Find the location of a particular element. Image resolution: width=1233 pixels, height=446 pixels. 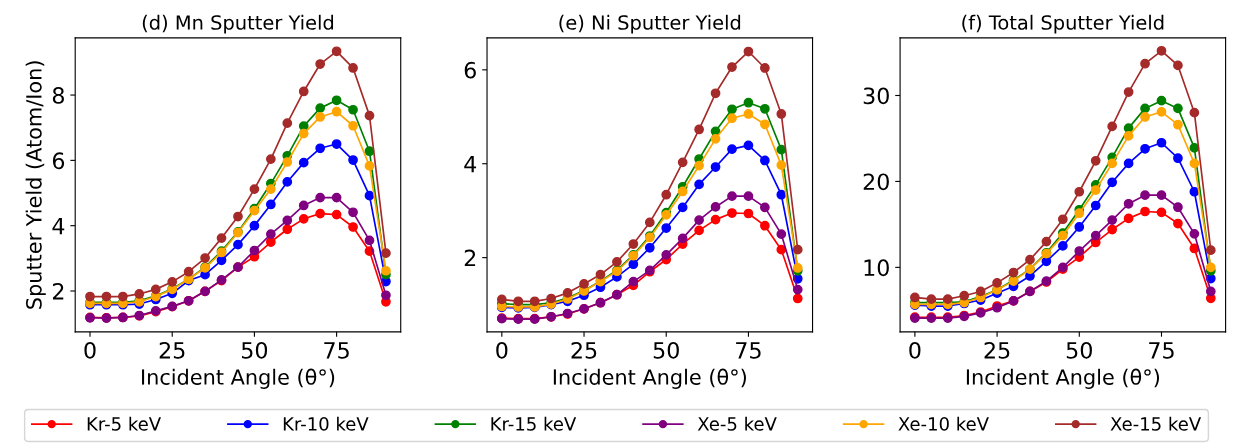

legend-label: Xe-10 keV is located at coordinates (943, 423).